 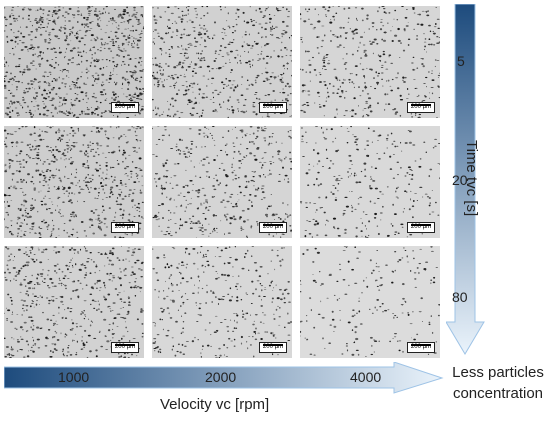 What do you see at coordinates (460, 180) in the screenshot?
I see `time-tick-20: 20` at bounding box center [460, 180].